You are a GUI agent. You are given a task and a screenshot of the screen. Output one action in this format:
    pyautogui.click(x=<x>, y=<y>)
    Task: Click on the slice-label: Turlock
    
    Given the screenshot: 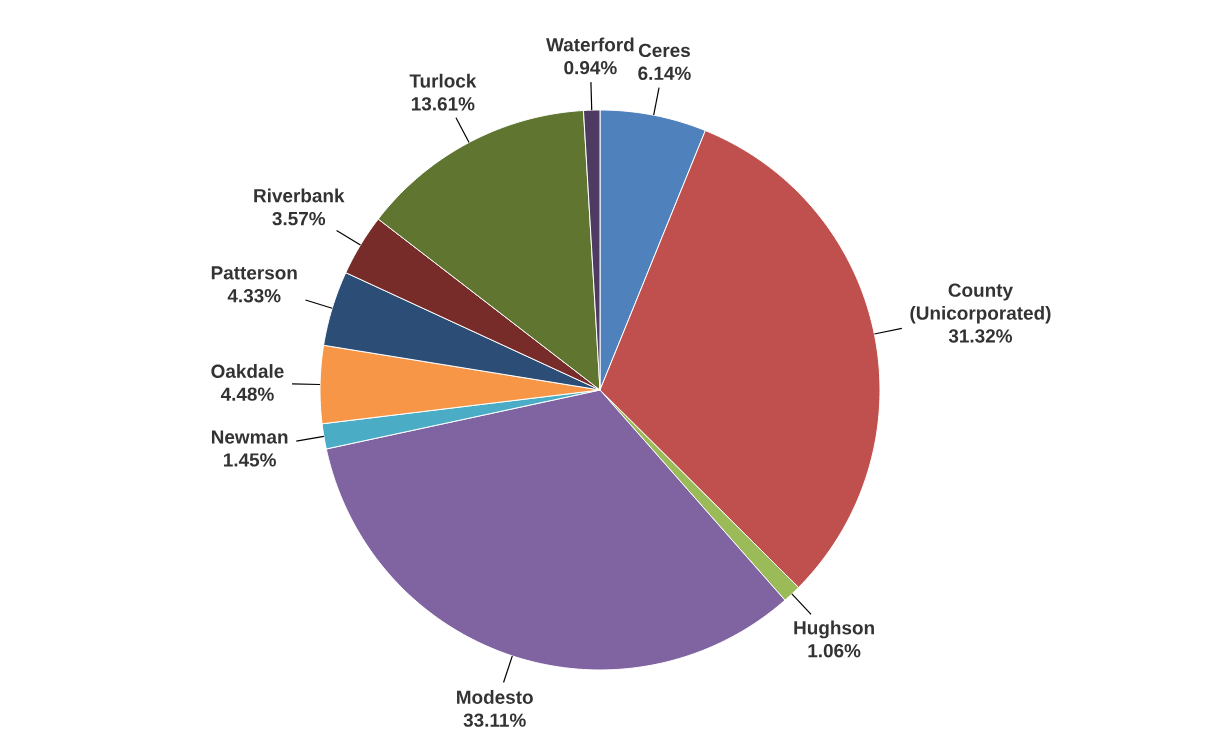 What is the action you would take?
    pyautogui.click(x=443, y=80)
    